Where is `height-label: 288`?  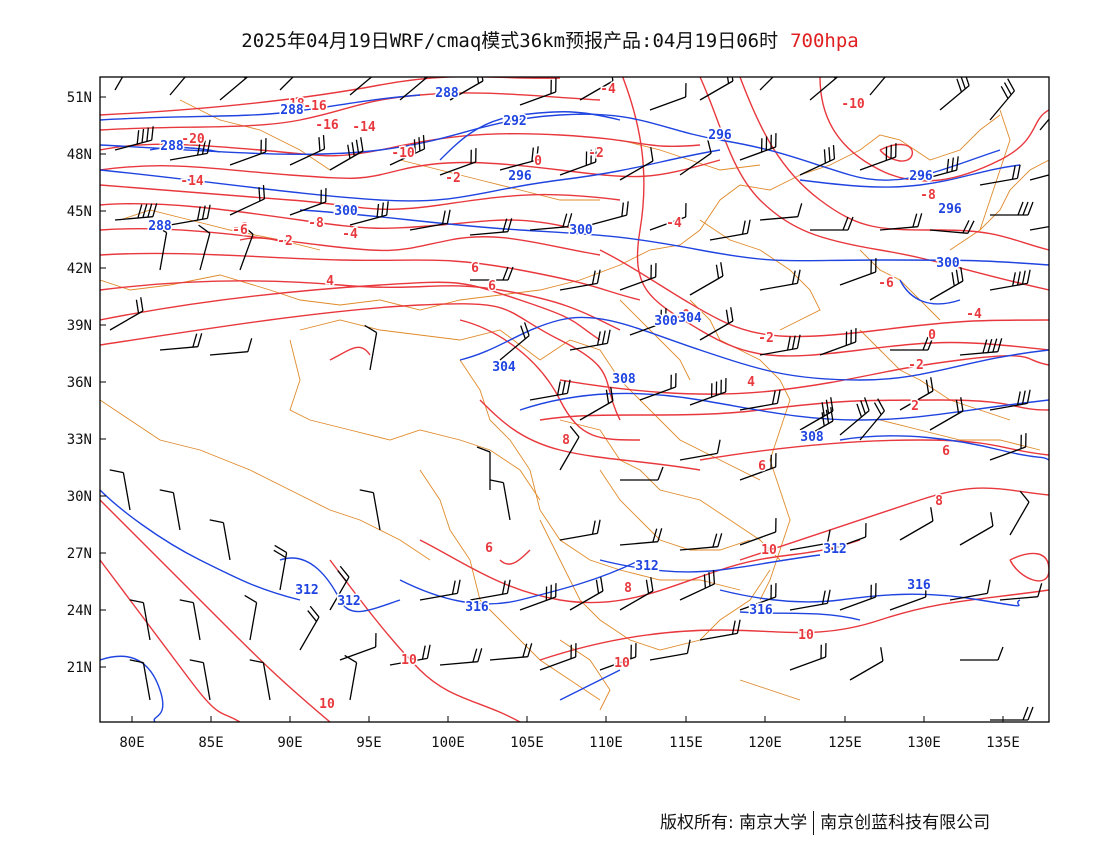
height-label: 288 is located at coordinates (160, 226).